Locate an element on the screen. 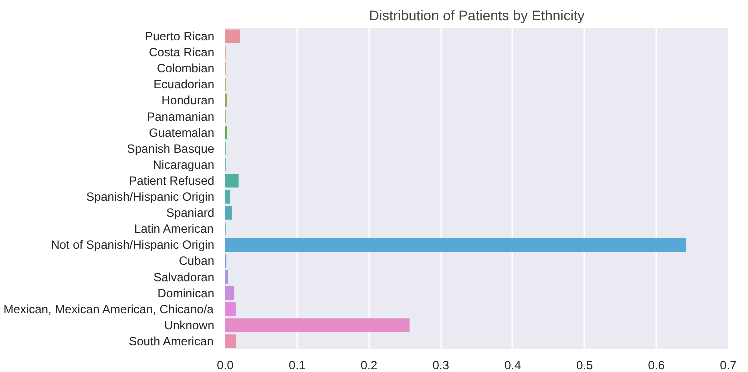 Image resolution: width=748 pixels, height=372 pixels. y-tick-label: Ecuadorian is located at coordinates (184, 85).